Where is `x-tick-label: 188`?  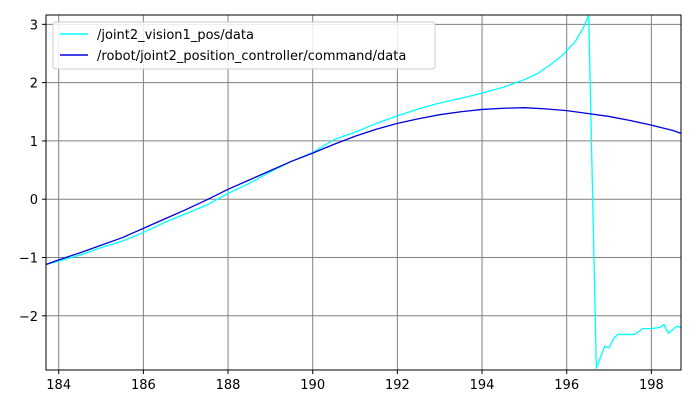
x-tick-label: 188 is located at coordinates (228, 385).